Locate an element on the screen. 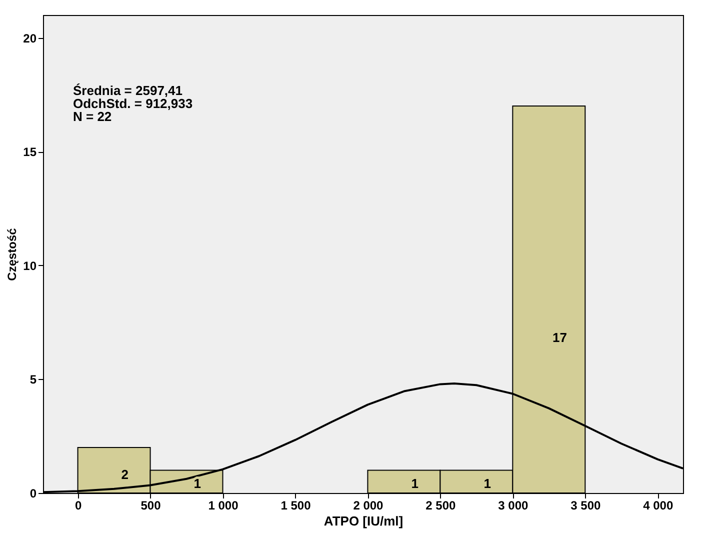  y-tick-label: 20 is located at coordinates (30, 38).